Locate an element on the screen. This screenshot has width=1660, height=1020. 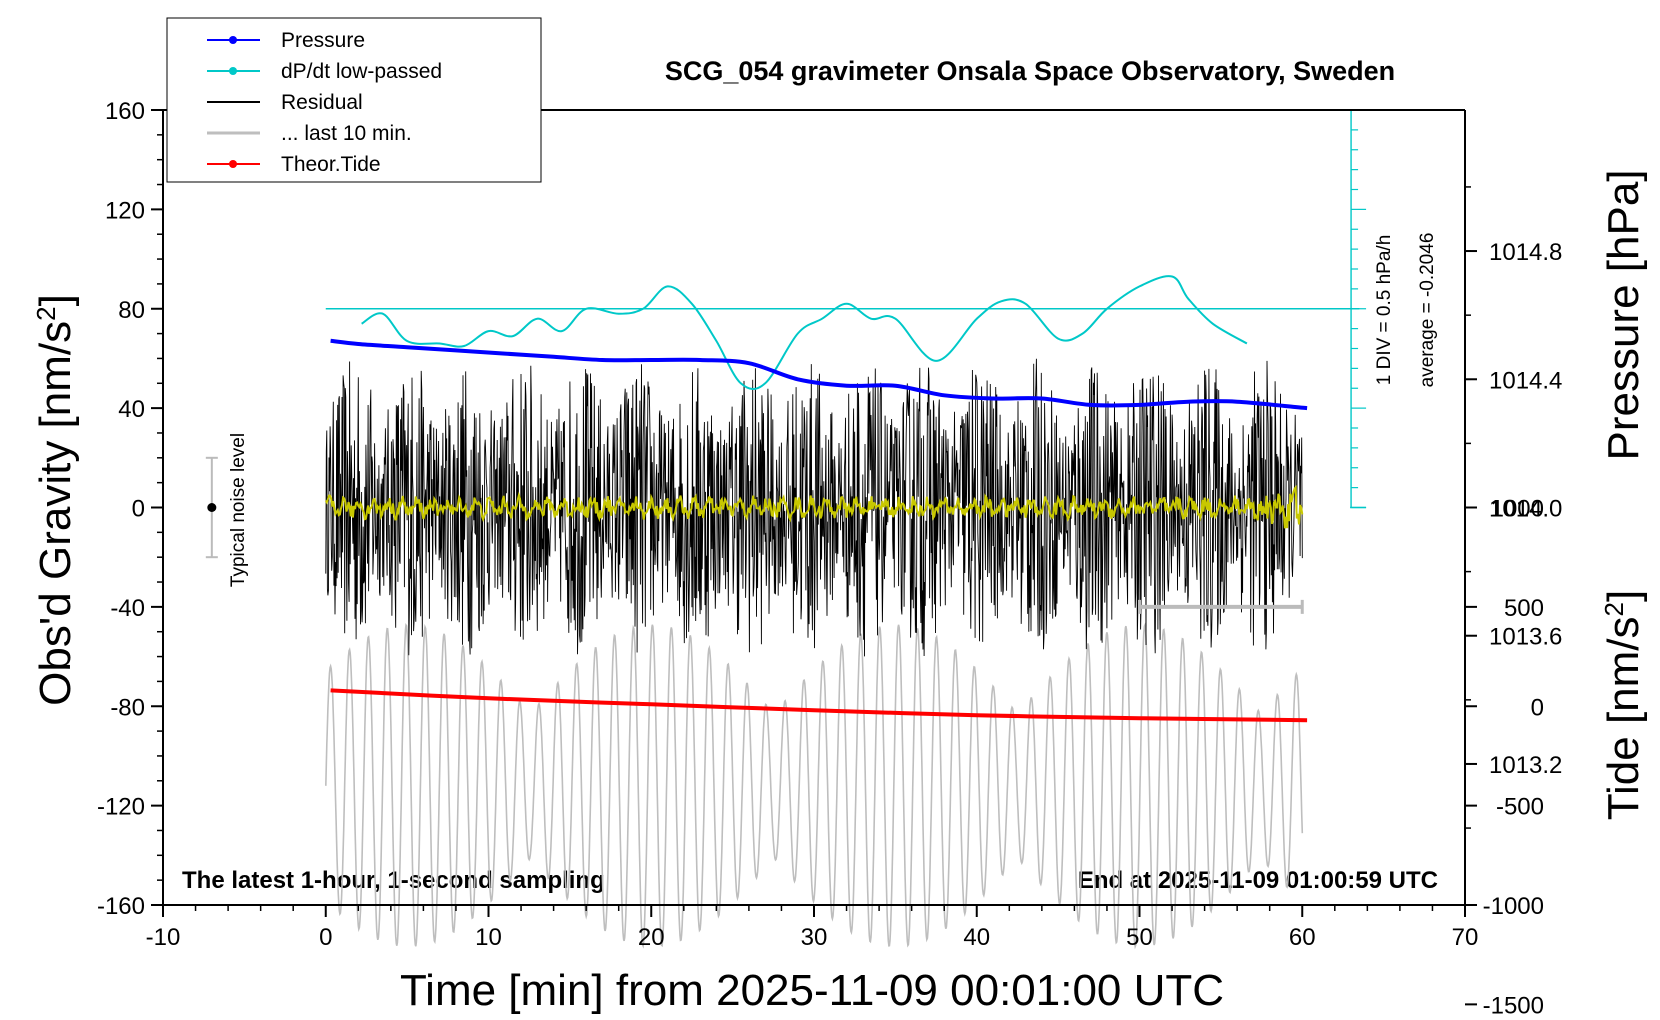
y-axis-left-title-main: Obs'd Gravity [nm/s is located at coordinates (55, 513).